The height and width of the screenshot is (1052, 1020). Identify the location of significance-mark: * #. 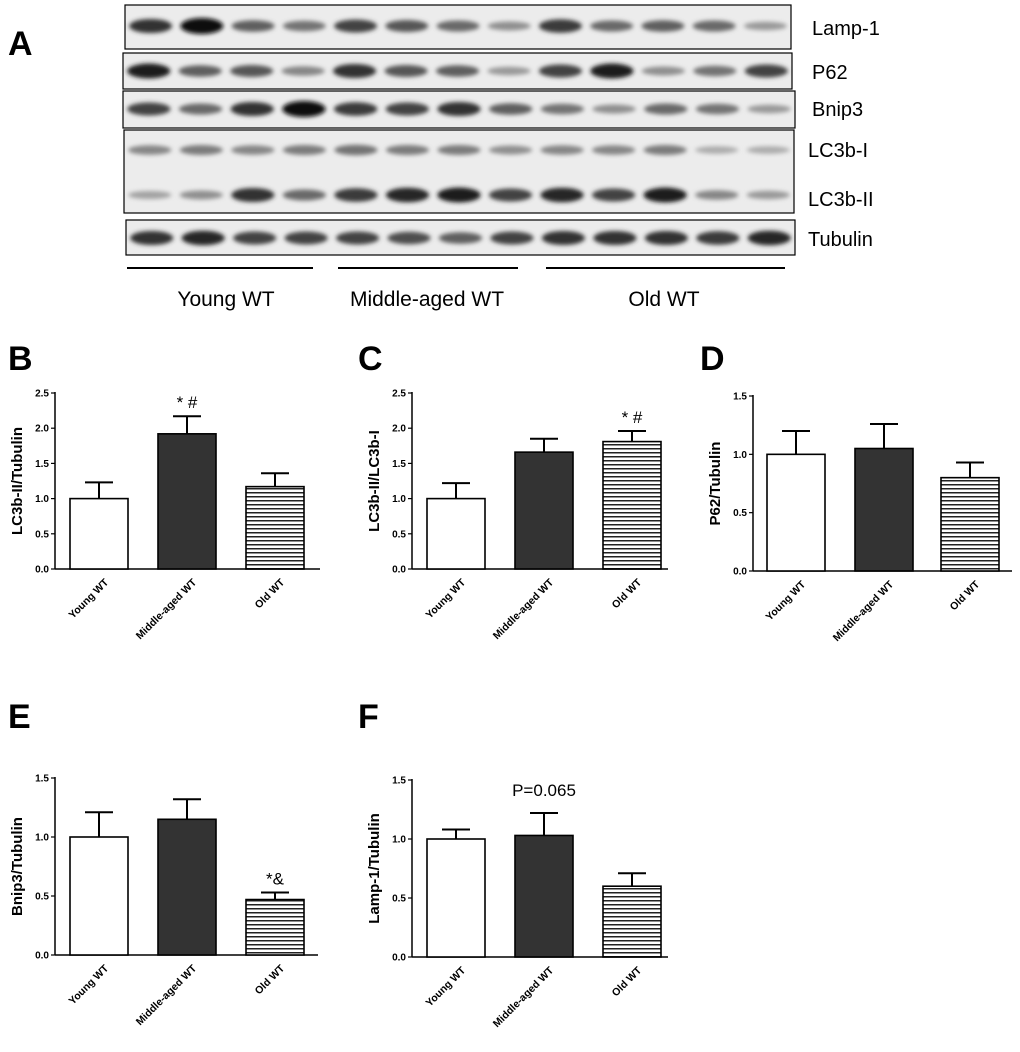
(632, 417).